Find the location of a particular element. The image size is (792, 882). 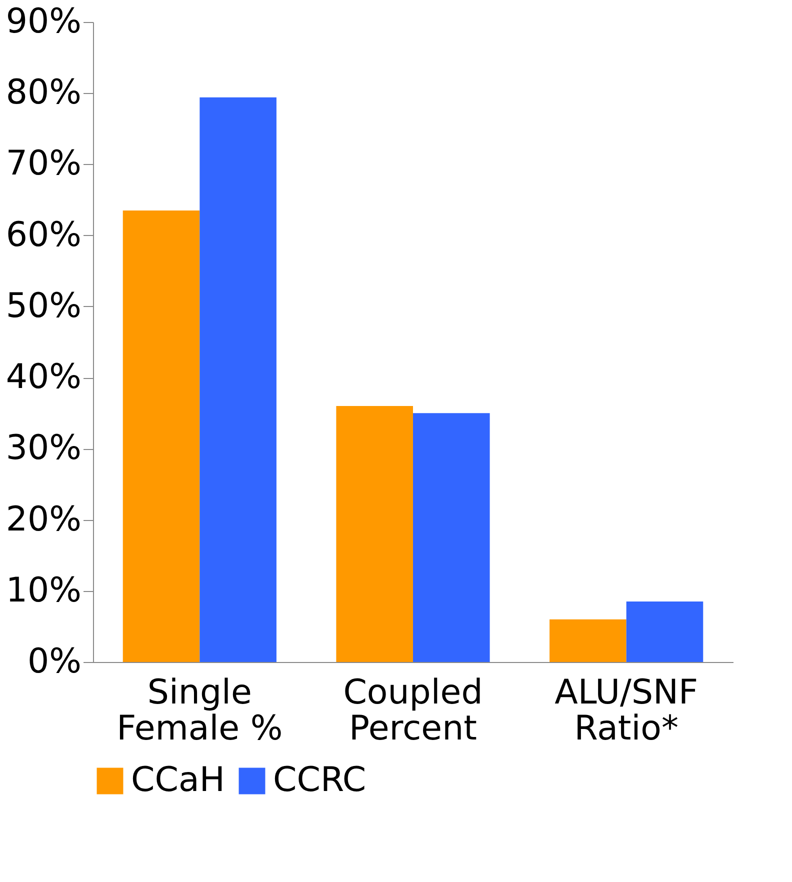

y-tick-label: 0% is located at coordinates (55, 662).